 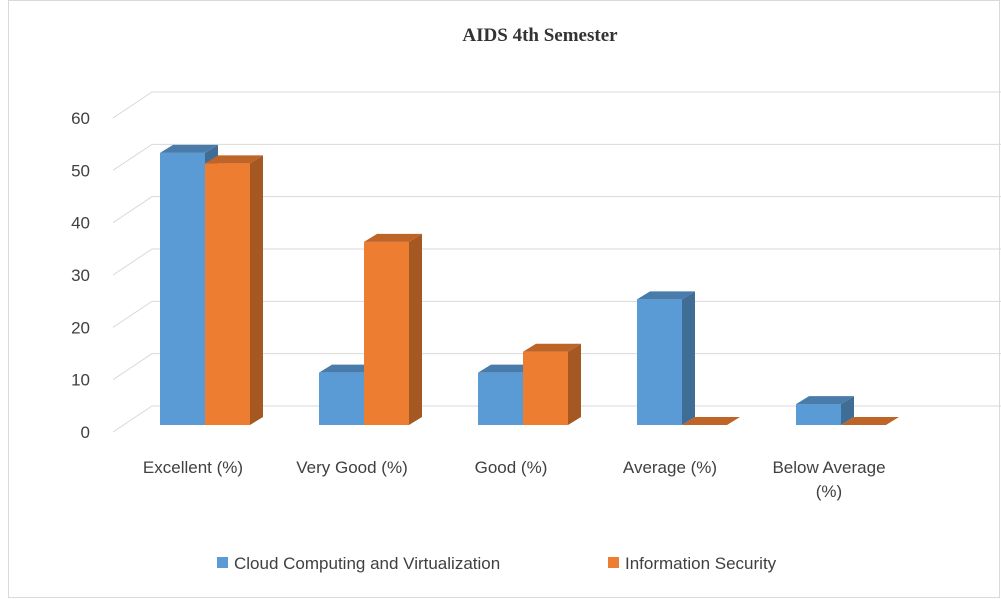 What do you see at coordinates (352, 467) in the screenshot?
I see `x-tick-label: Very Good (%)` at bounding box center [352, 467].